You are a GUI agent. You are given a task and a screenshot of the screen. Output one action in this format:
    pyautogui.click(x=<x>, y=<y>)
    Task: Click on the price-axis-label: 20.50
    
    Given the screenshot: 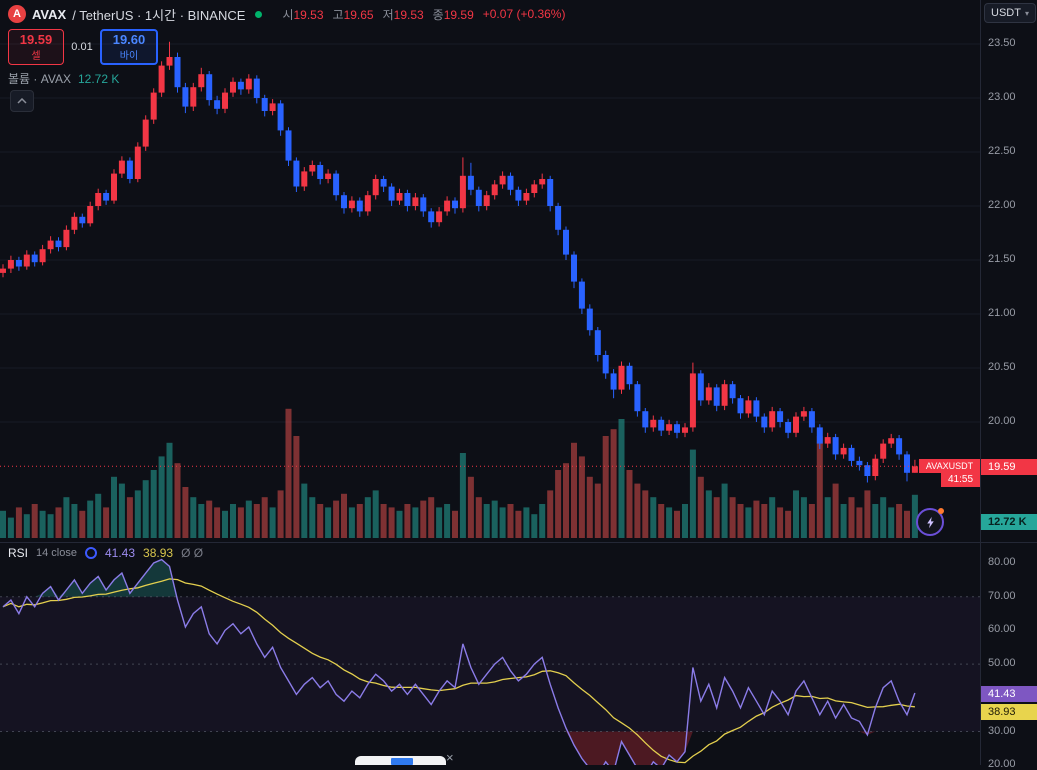 What is the action you would take?
    pyautogui.click(x=1002, y=367)
    